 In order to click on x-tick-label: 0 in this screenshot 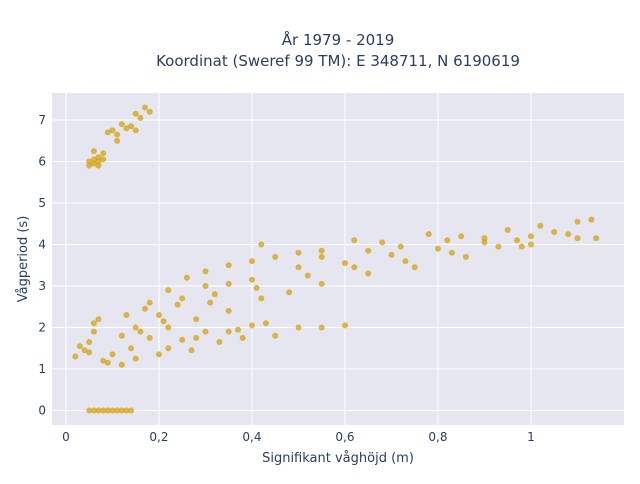, I will do `click(66, 437)`.